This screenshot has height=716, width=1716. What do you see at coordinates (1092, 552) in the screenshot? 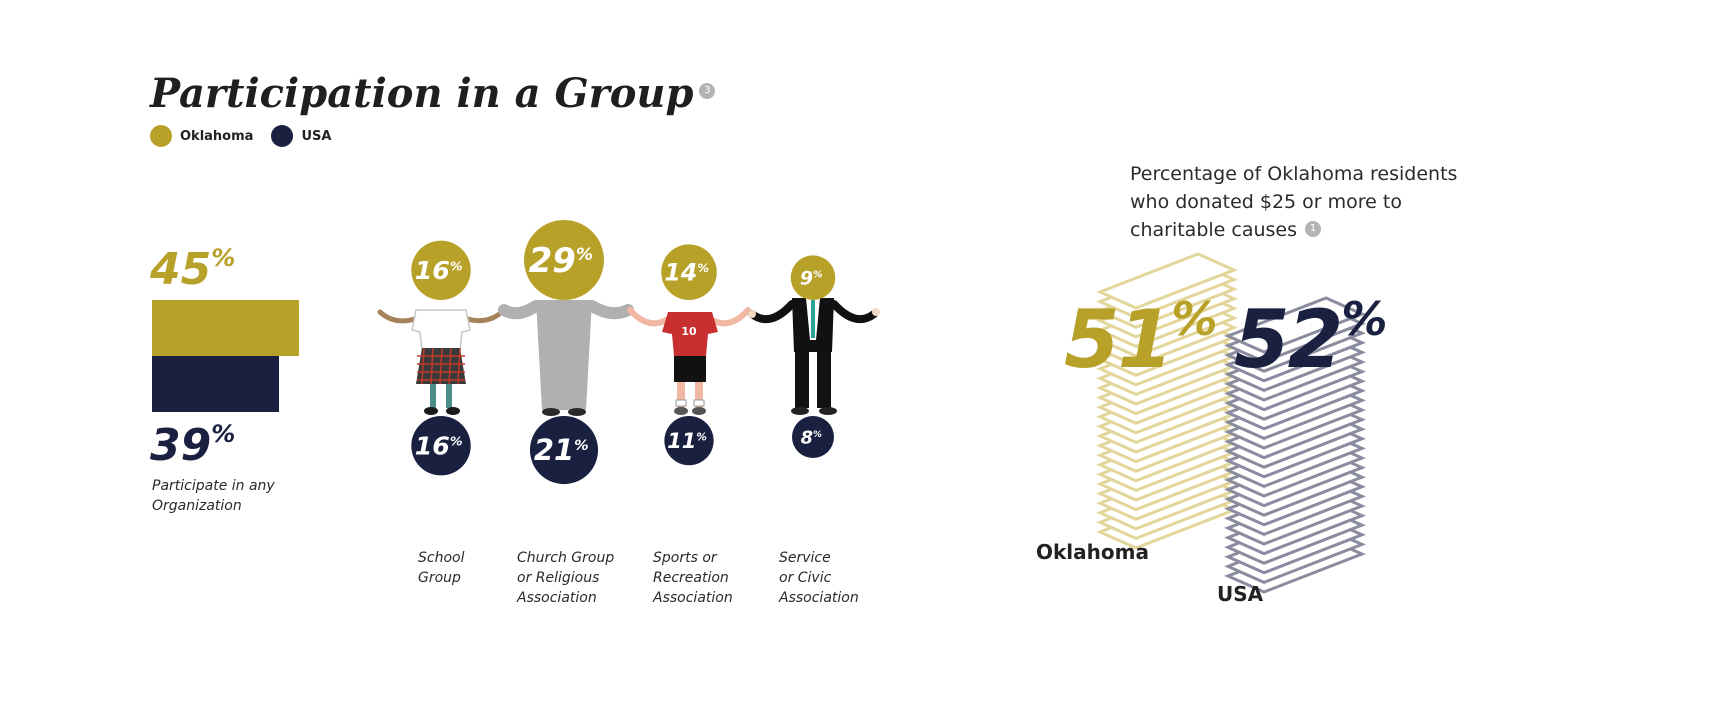
I see `donation-label-oklahoma: Oklahoma` at bounding box center [1092, 552].